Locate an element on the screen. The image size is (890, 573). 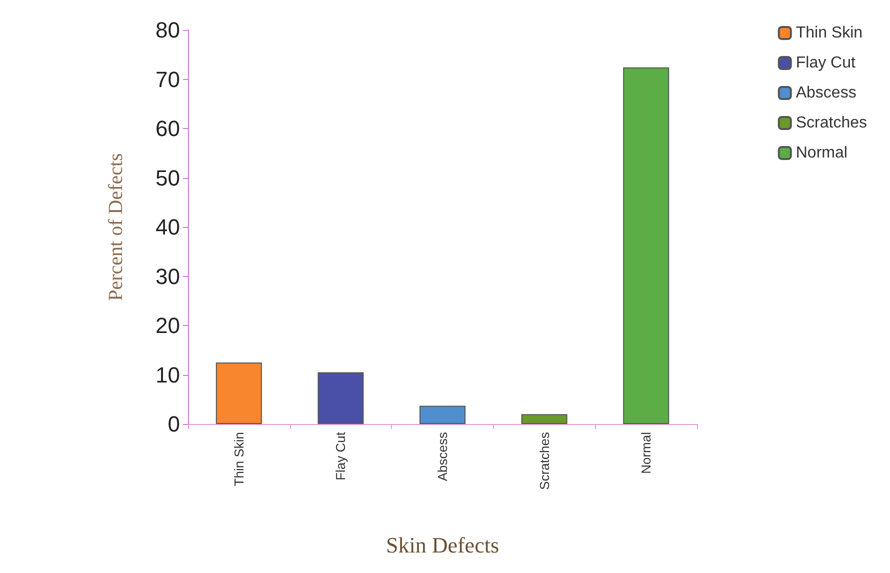
x-axis-title: Skin Defects is located at coordinates (443, 545).